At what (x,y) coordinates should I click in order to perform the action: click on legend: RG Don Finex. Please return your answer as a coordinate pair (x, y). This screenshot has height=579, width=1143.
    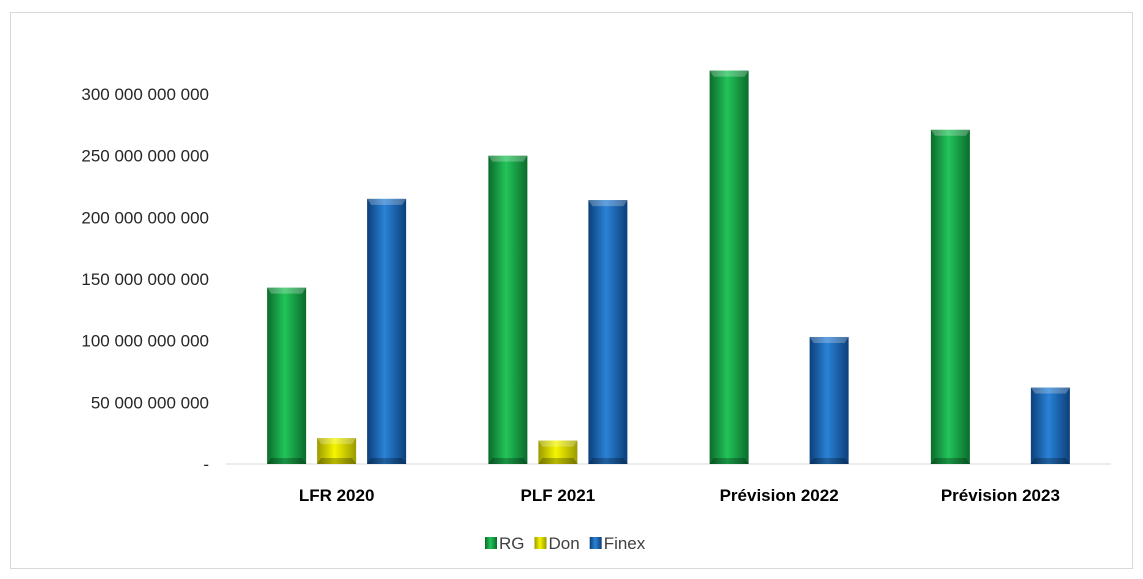
    Looking at the image, I should click on (565, 543).